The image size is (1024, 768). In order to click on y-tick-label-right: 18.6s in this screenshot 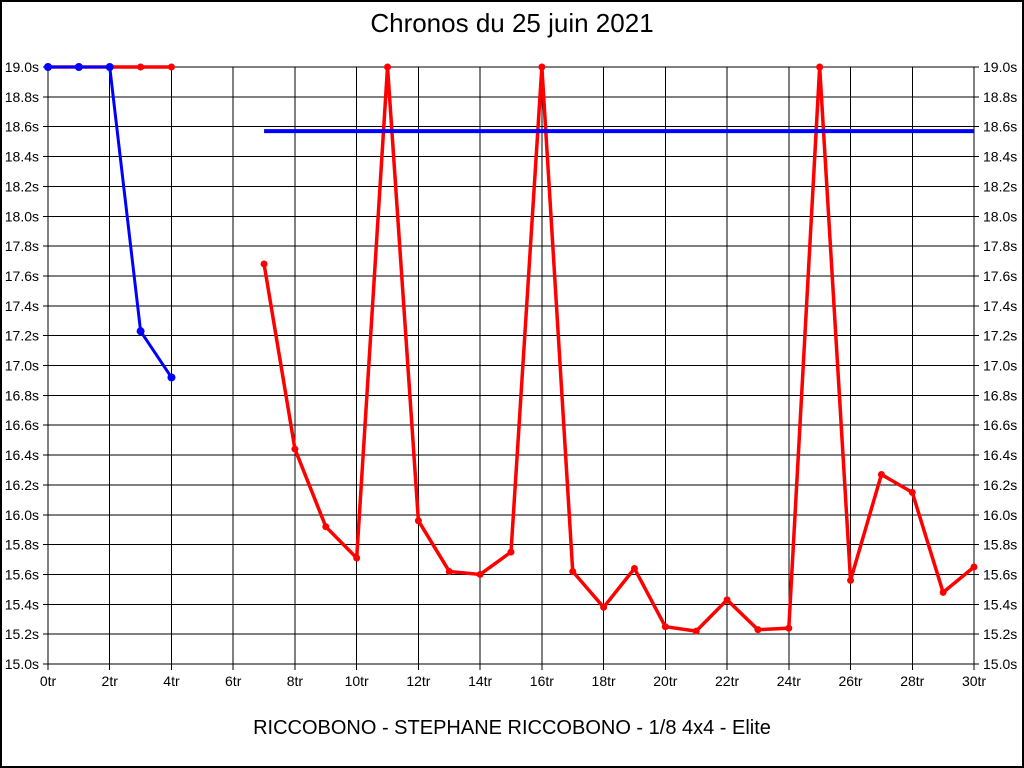, I will do `click(1000, 127)`.